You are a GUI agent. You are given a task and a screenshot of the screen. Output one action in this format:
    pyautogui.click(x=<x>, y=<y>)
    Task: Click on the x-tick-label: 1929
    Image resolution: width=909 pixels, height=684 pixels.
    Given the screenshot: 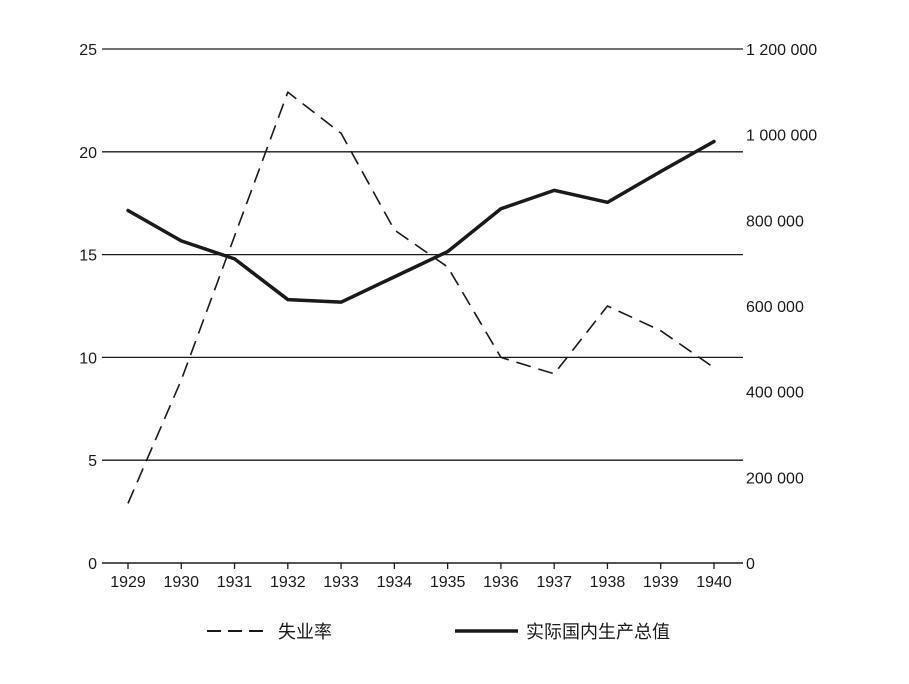 What is the action you would take?
    pyautogui.click(x=128, y=582)
    